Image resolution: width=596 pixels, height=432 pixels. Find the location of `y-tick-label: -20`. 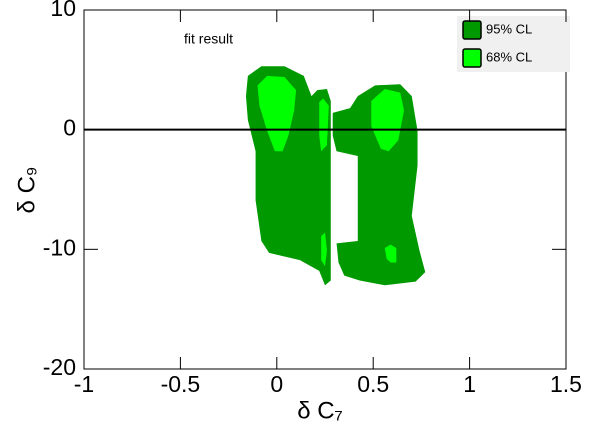

y-tick-label: -20 is located at coordinates (59, 367).